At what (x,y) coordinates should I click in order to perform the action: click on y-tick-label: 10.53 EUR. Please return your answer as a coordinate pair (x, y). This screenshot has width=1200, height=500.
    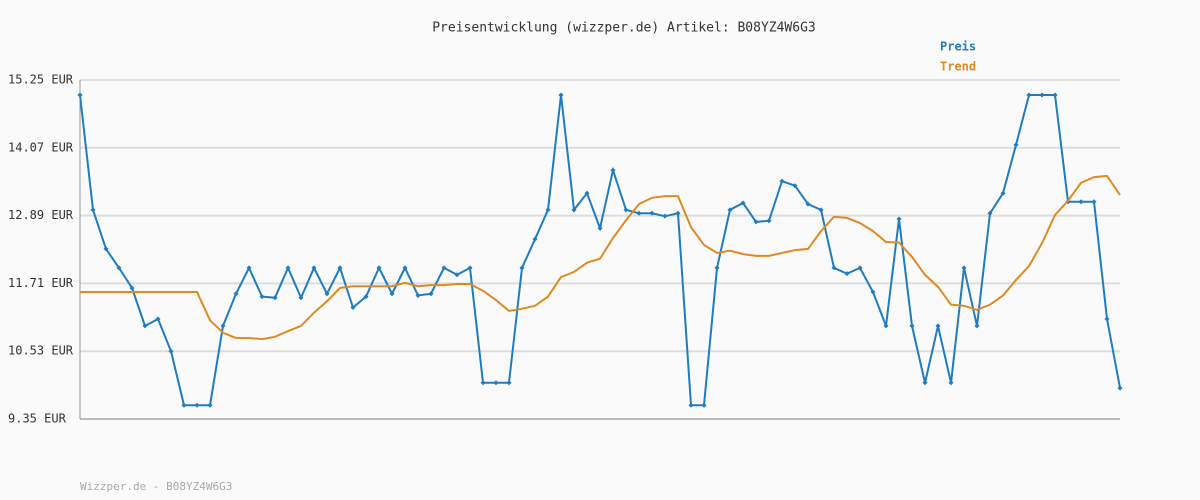
    Looking at the image, I should click on (41, 351).